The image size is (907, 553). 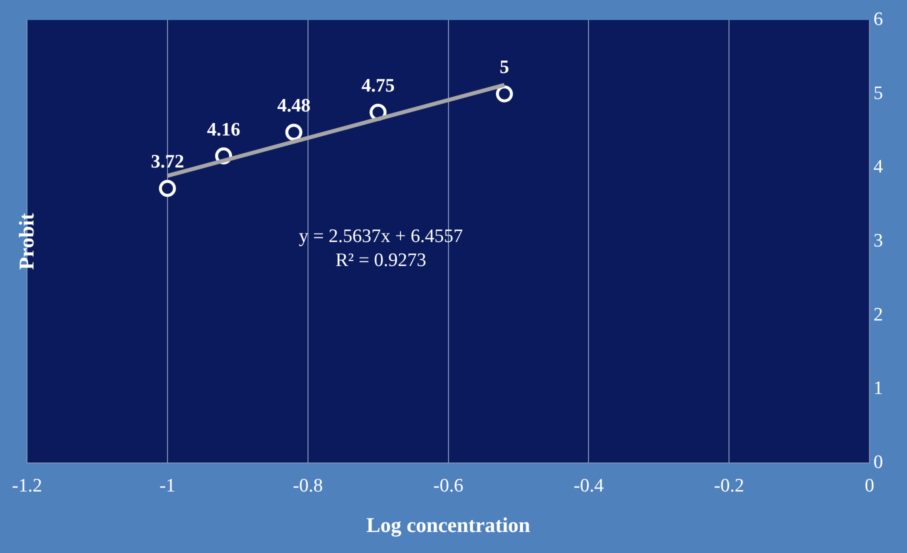 I want to click on x-tick-label: -1.2, so click(x=27, y=485).